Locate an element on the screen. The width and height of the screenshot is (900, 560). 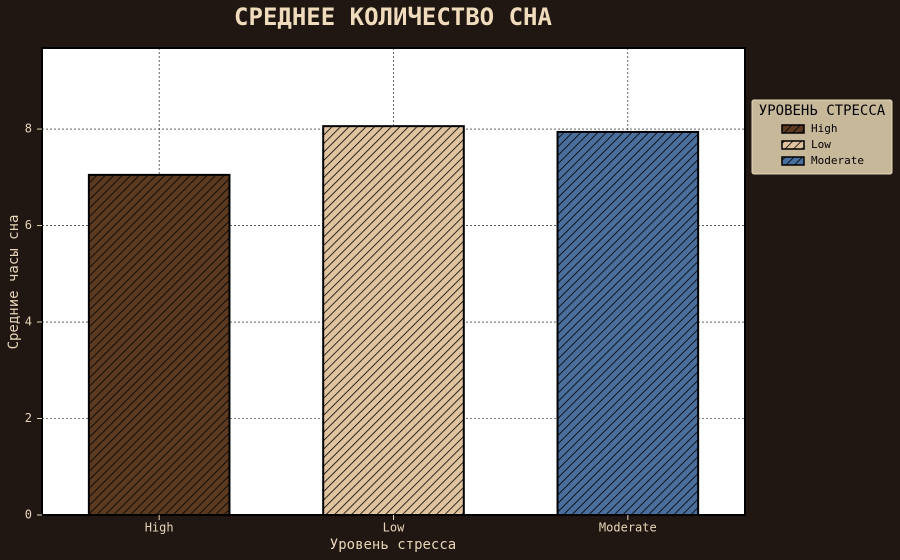
legend-label: Low is located at coordinates (821, 144).